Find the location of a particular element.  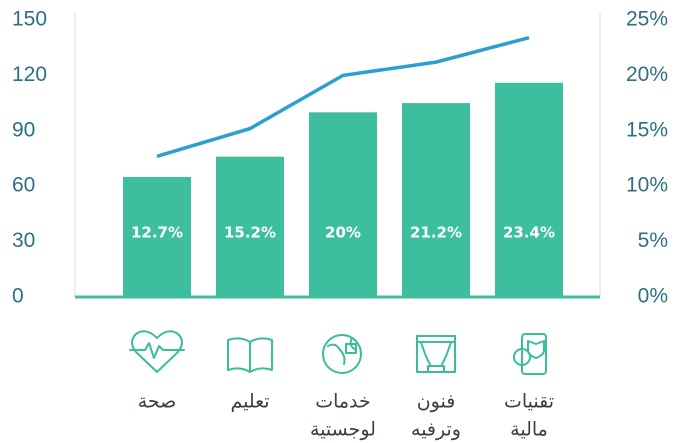

x-tick-label: لوجستية is located at coordinates (343, 430).